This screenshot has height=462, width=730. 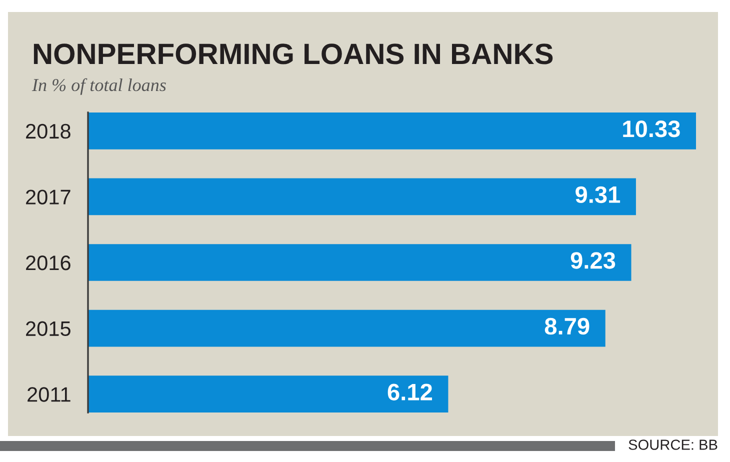 What do you see at coordinates (593, 260) in the screenshot?
I see `data-label: 9.23` at bounding box center [593, 260].